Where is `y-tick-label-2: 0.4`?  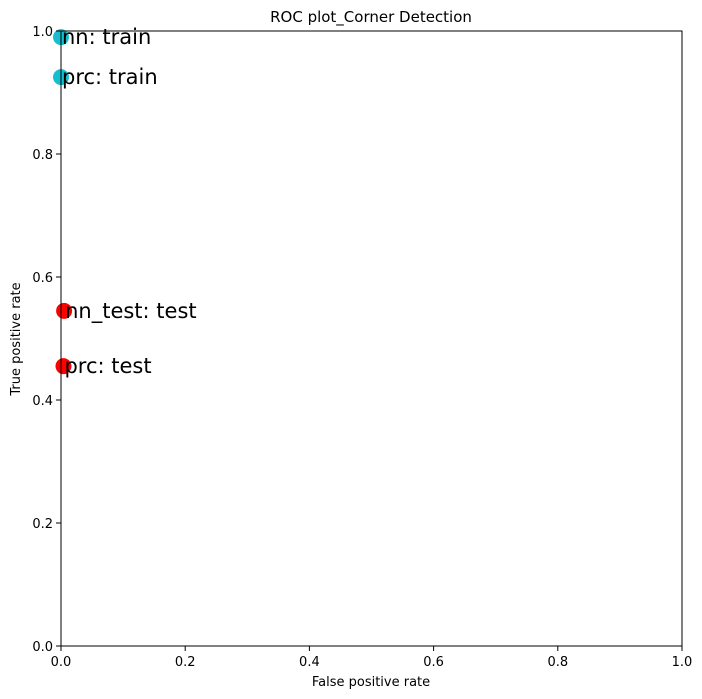
y-tick-label-2: 0.4 is located at coordinates (42, 401).